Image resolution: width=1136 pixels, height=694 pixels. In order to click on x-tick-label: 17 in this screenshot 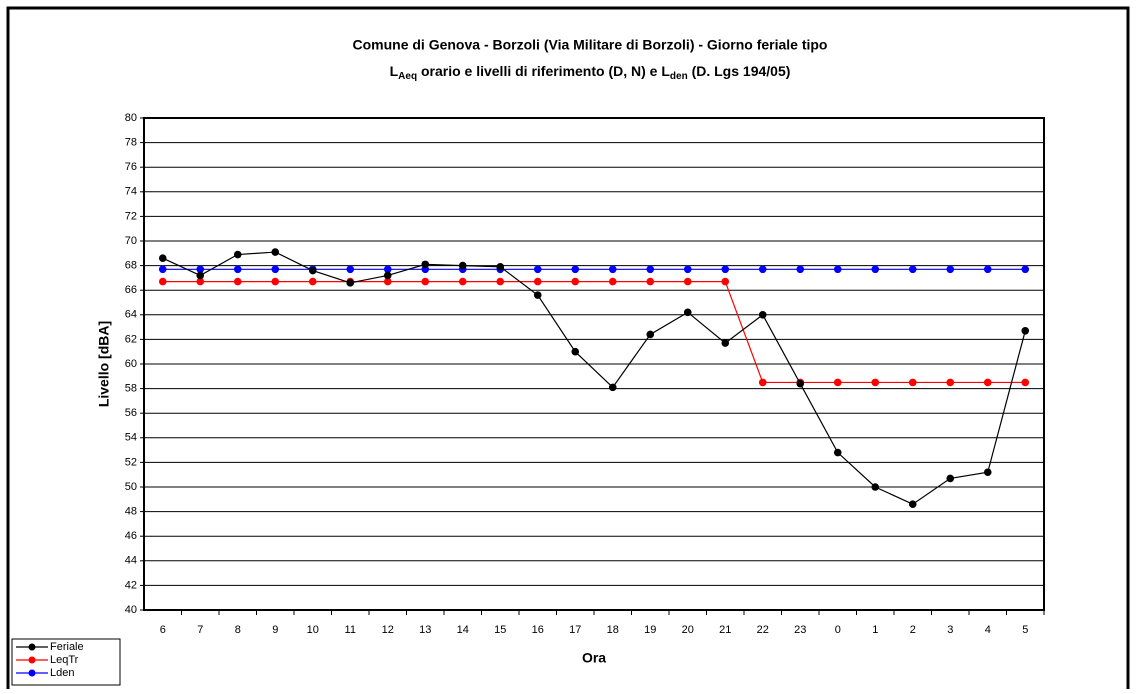, I will do `click(575, 630)`.